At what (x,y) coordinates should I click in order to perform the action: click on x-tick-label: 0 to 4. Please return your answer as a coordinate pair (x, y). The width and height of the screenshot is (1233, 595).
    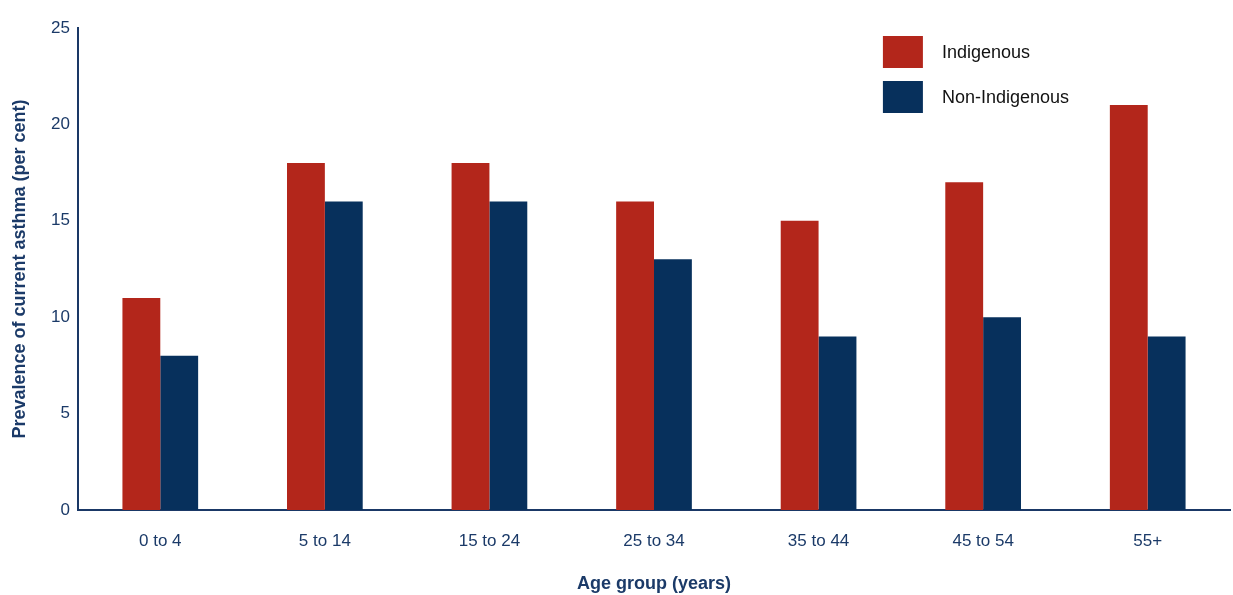
    Looking at the image, I should click on (160, 540).